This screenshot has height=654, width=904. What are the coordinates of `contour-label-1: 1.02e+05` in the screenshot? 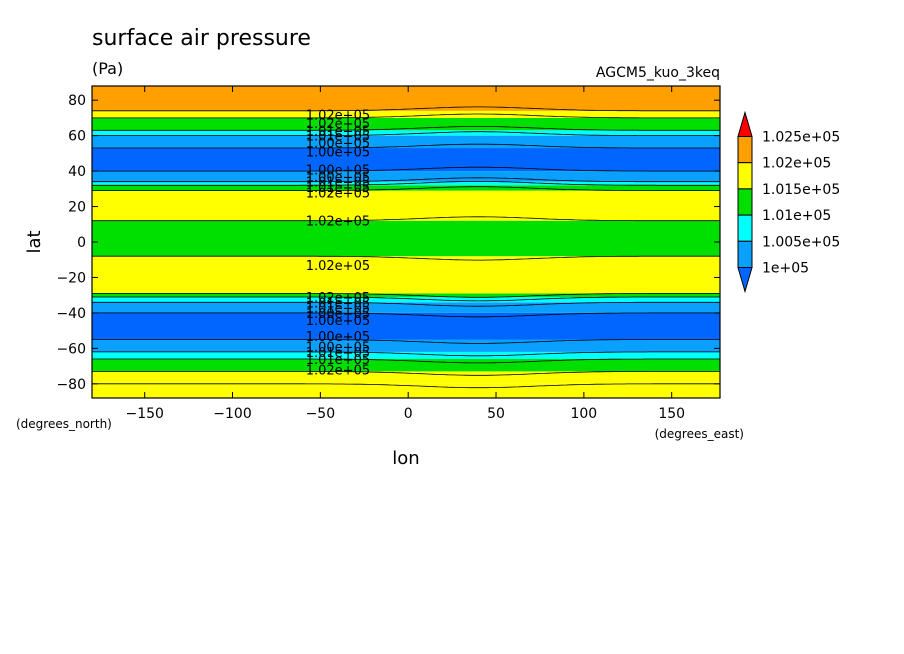 It's located at (338, 124).